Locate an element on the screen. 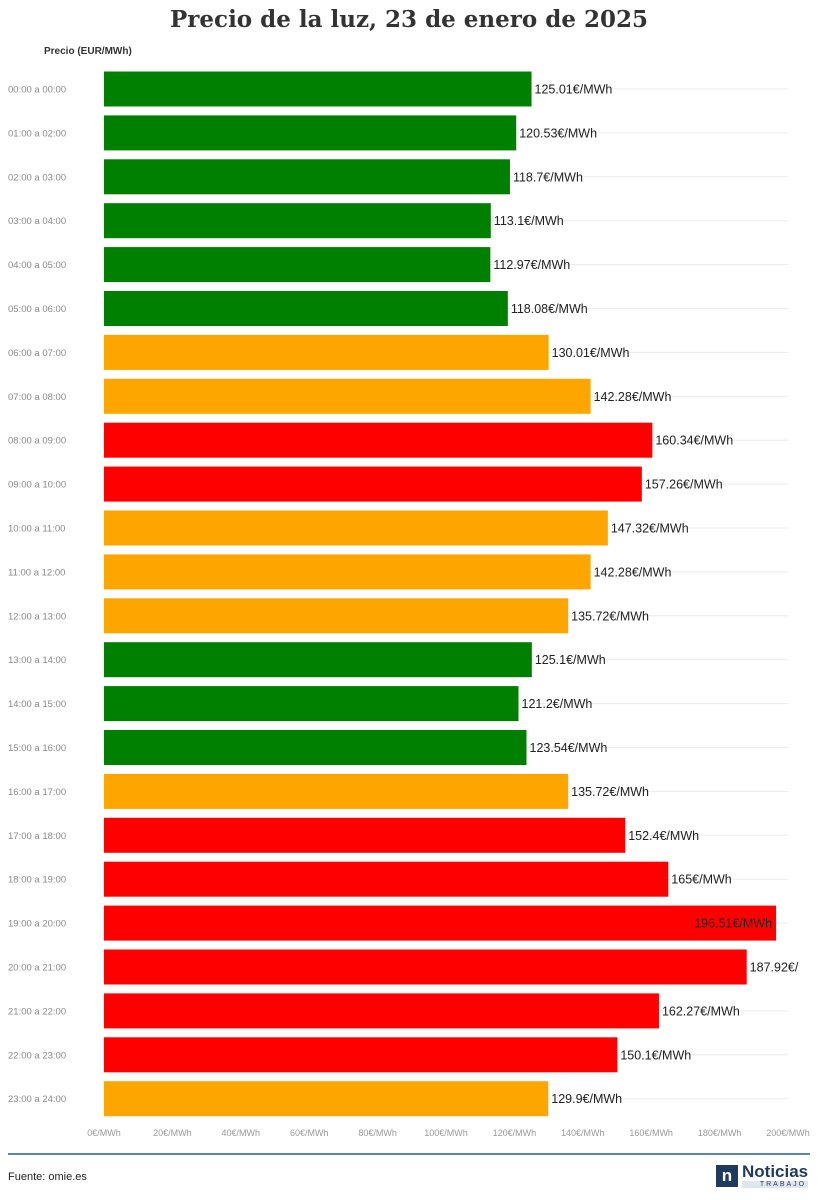 The image size is (818, 1200). category-label: 00:00 a 00:00 is located at coordinates (37, 90).